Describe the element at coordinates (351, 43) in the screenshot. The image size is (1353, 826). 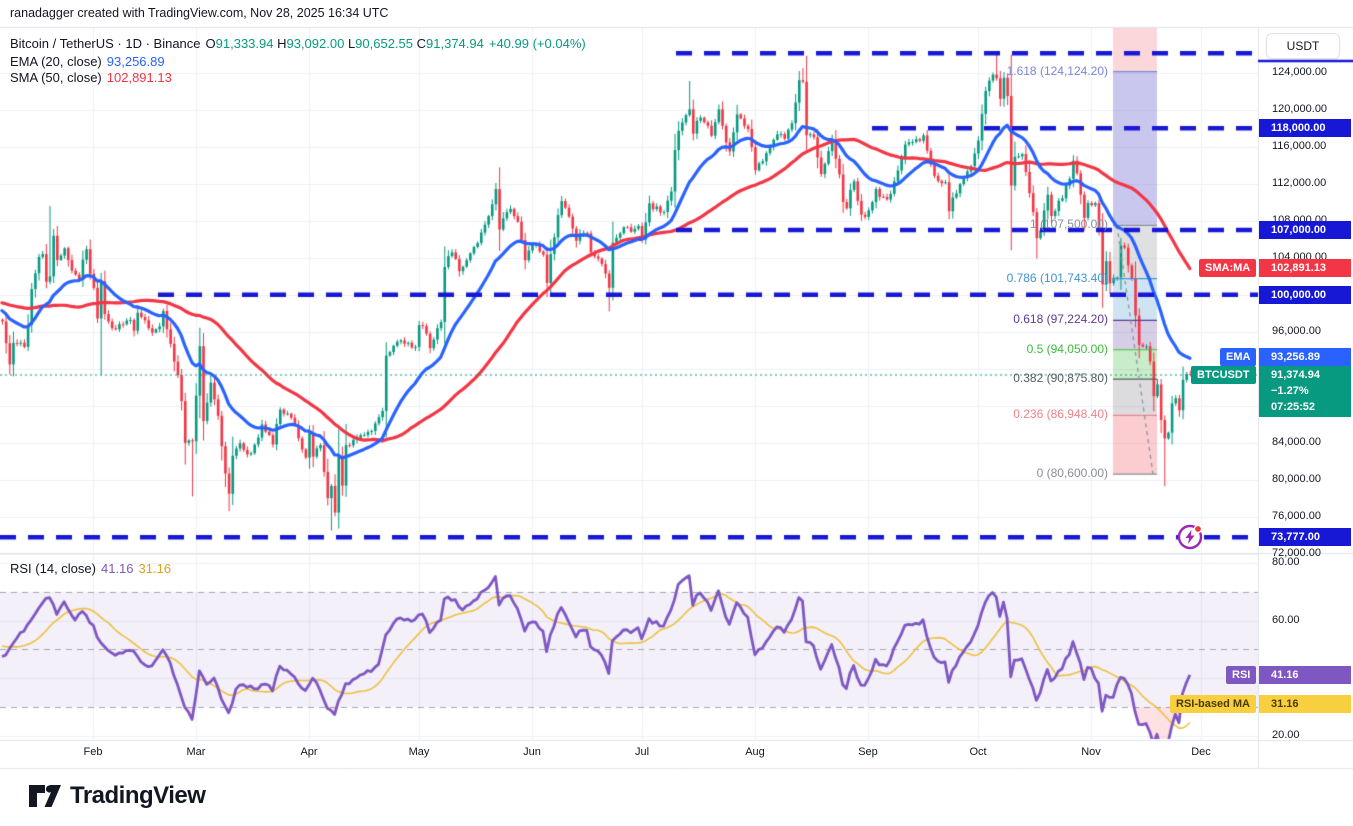
I see `ohlc-key: L` at that location.